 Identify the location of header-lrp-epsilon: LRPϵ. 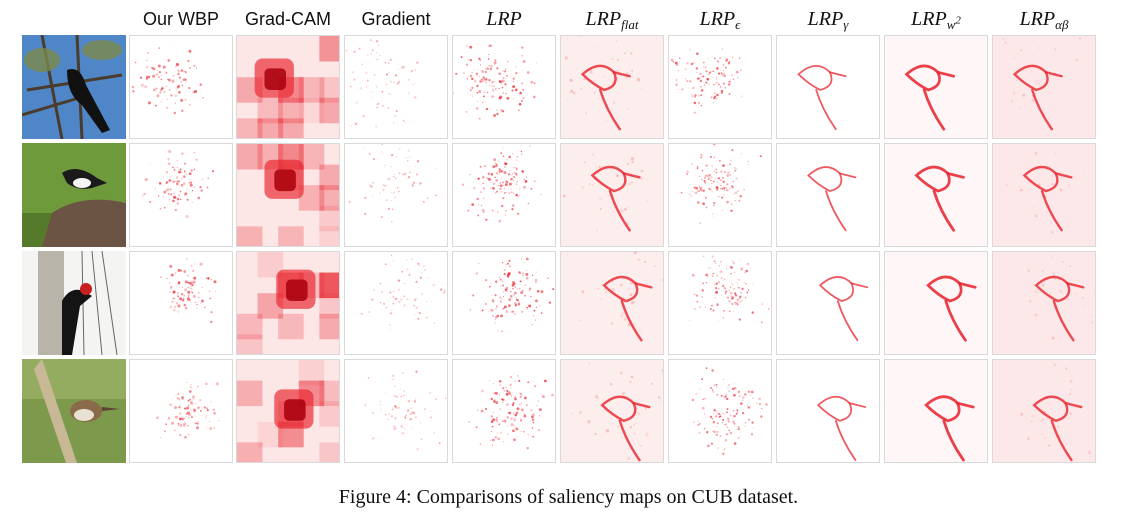
(720, 20).